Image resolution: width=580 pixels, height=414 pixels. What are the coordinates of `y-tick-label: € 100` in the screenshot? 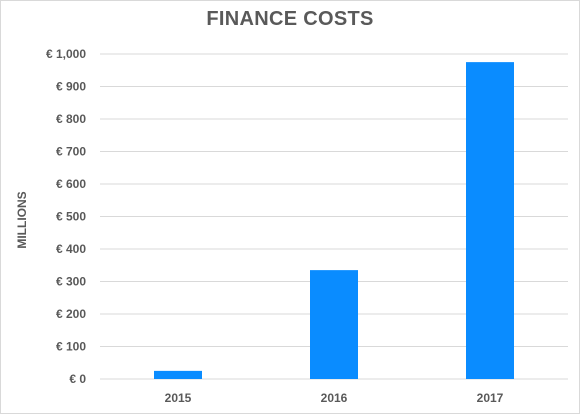 It's located at (71, 347).